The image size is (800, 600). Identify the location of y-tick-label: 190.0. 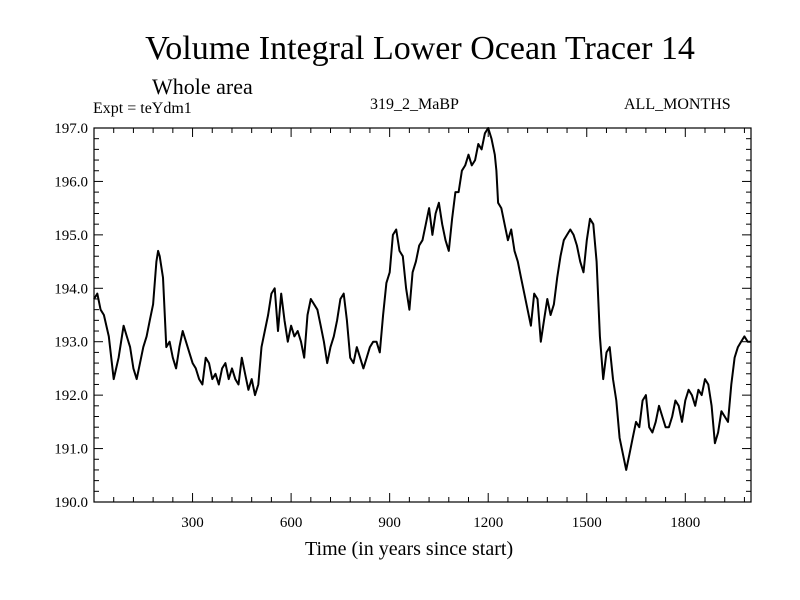
(71, 503).